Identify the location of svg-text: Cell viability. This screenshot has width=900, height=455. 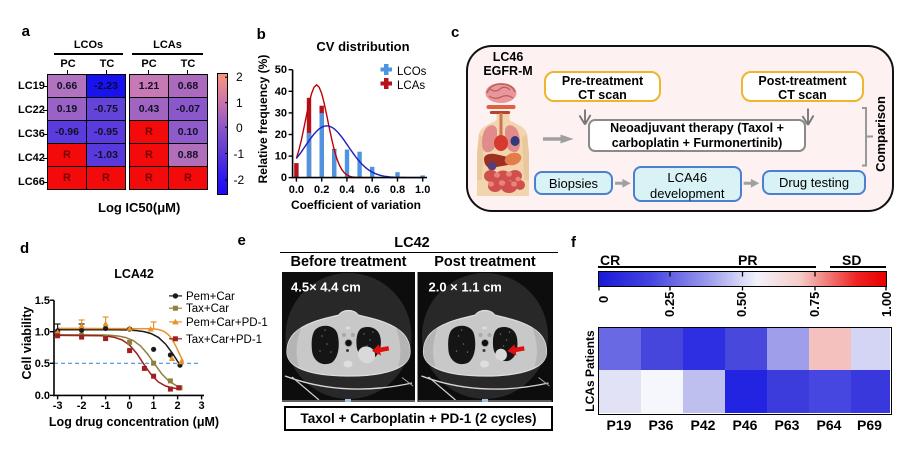
(27, 342).